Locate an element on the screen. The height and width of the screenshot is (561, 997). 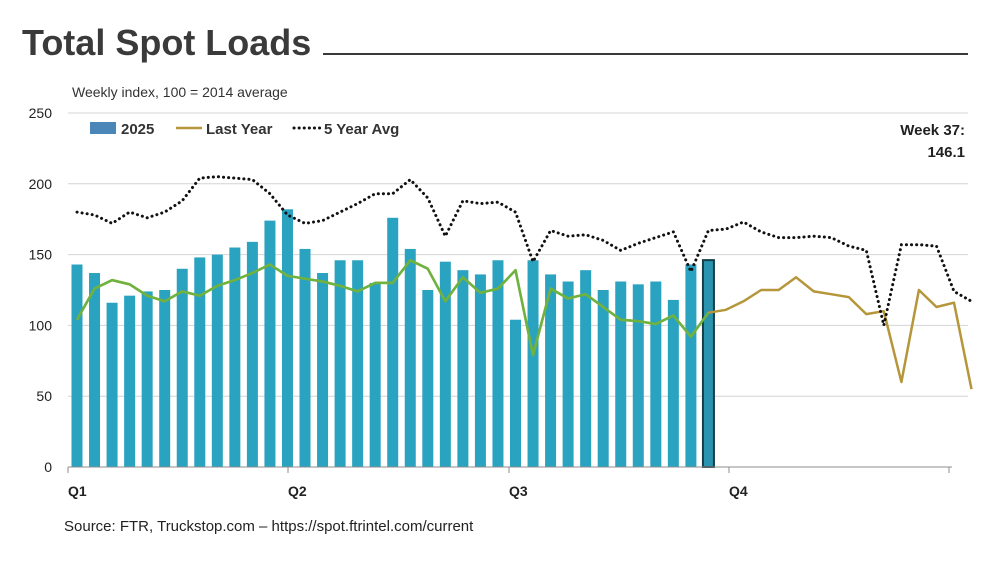
line-last-year-highlight is located at coordinates (392, 308).